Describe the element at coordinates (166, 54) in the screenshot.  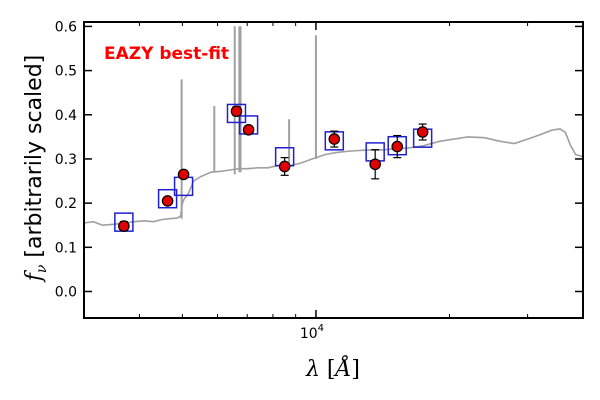
I see `annotation-label: EAZY best-fit` at that location.